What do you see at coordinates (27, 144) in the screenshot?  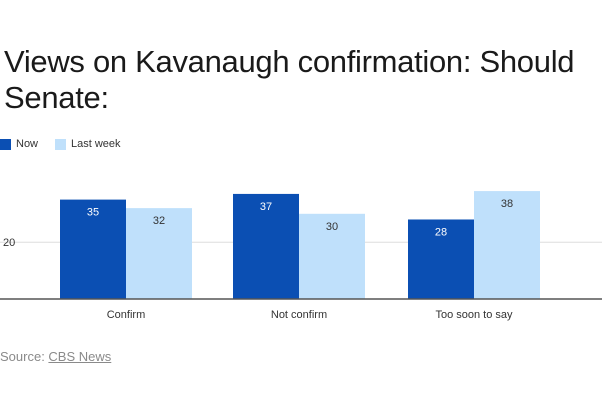 I see `legend-label-now: Now` at bounding box center [27, 144].